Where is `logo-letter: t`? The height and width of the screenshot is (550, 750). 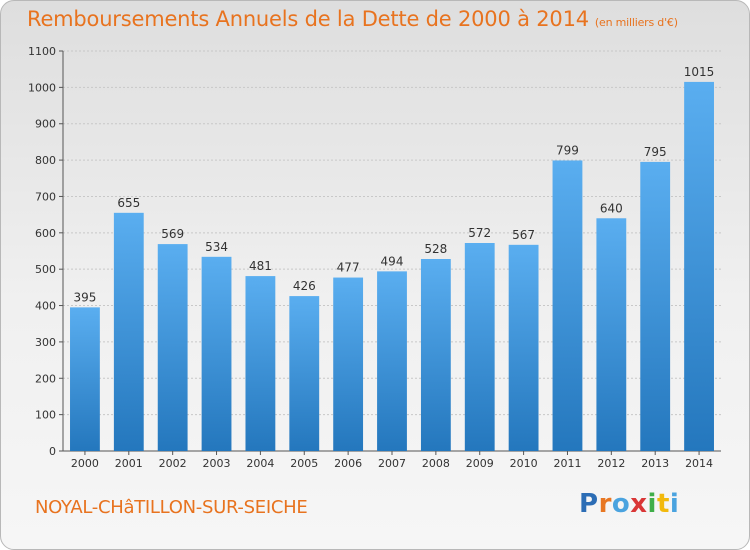 logo-letter: t is located at coordinates (663, 504).